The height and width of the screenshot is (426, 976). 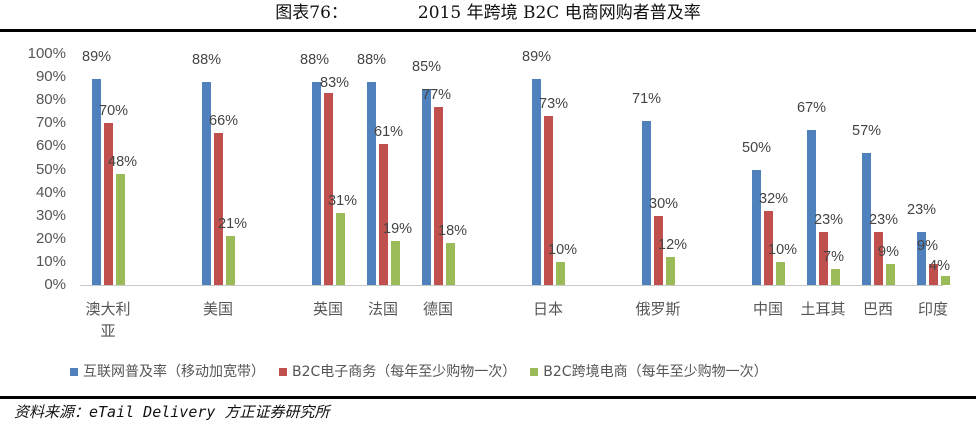 I want to click on legend-label: B2C电子商务（每年至少购物一次）, so click(x=404, y=372).